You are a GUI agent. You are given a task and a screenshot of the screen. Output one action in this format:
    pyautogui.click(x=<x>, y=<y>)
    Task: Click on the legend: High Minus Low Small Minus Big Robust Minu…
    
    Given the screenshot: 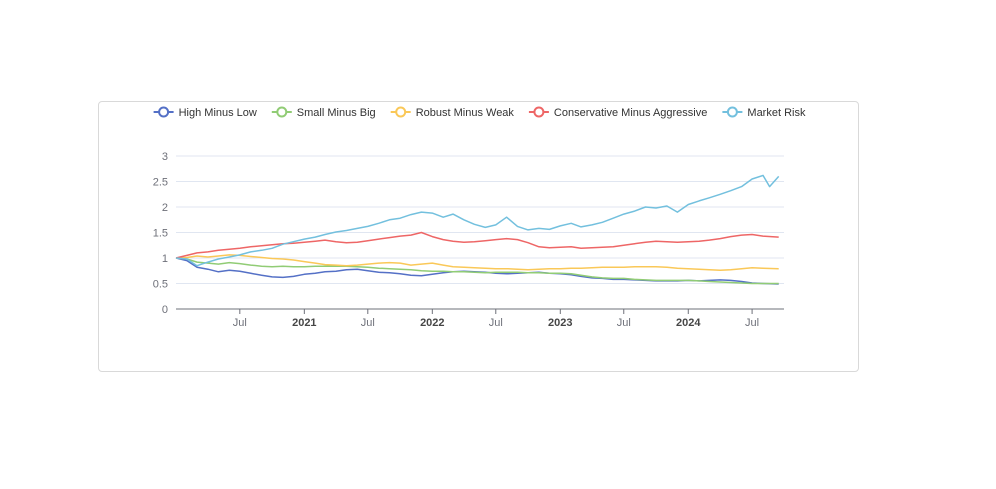 What is the action you would take?
    pyautogui.click(x=479, y=112)
    